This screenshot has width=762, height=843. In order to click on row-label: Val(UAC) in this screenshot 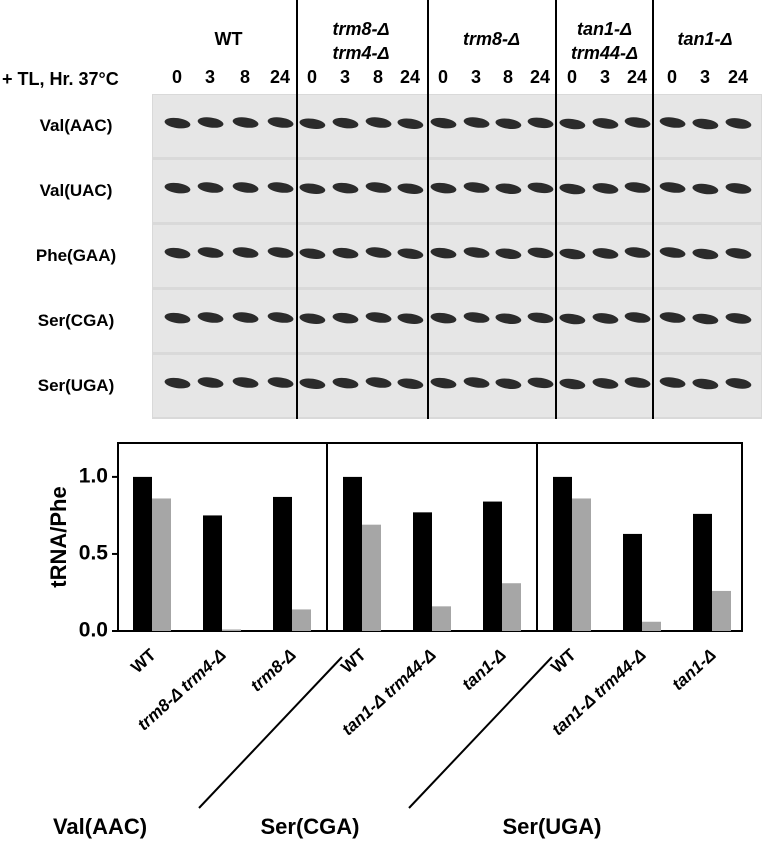, I will do `click(76, 190)`.